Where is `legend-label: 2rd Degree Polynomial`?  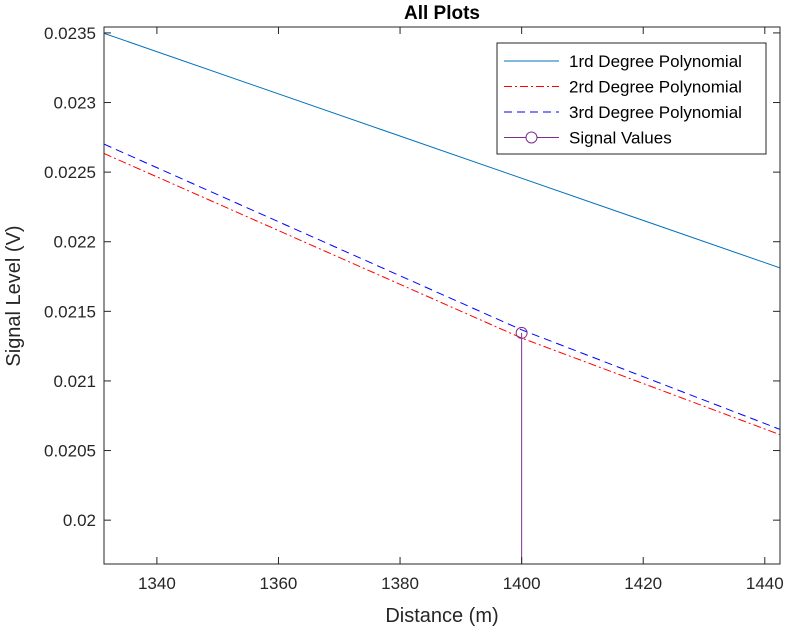
legend-label: 2rd Degree Polynomial is located at coordinates (655, 87).